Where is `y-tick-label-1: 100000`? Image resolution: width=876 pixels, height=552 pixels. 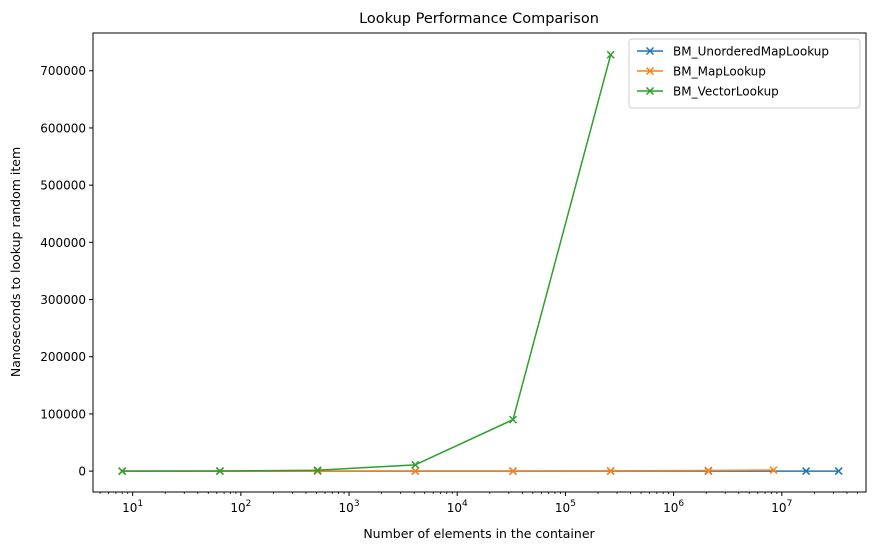 y-tick-label-1: 100000 is located at coordinates (63, 414).